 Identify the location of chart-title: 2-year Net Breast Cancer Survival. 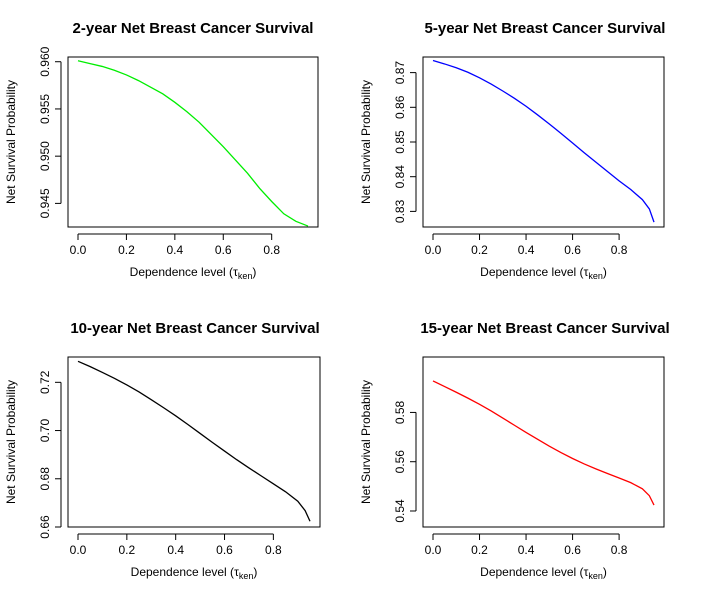
(193, 28).